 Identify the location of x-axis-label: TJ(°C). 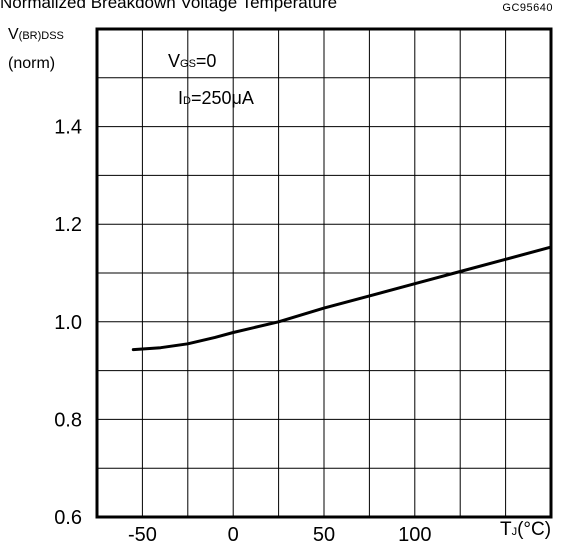
(525, 530).